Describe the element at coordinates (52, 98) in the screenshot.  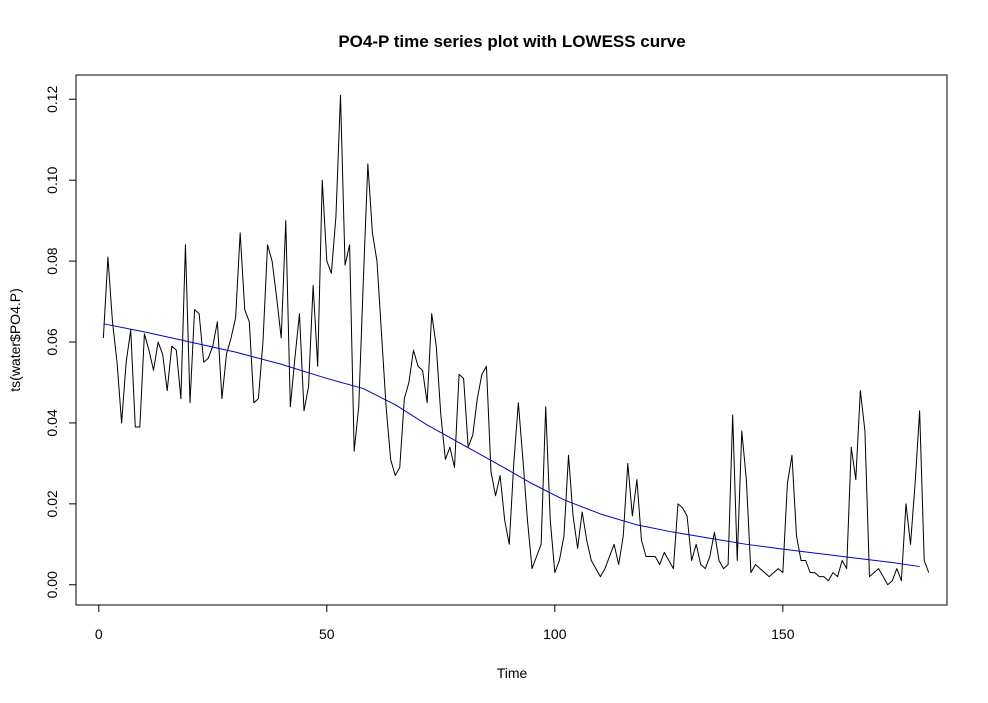
I see `y-tick-label: 0.12` at that location.